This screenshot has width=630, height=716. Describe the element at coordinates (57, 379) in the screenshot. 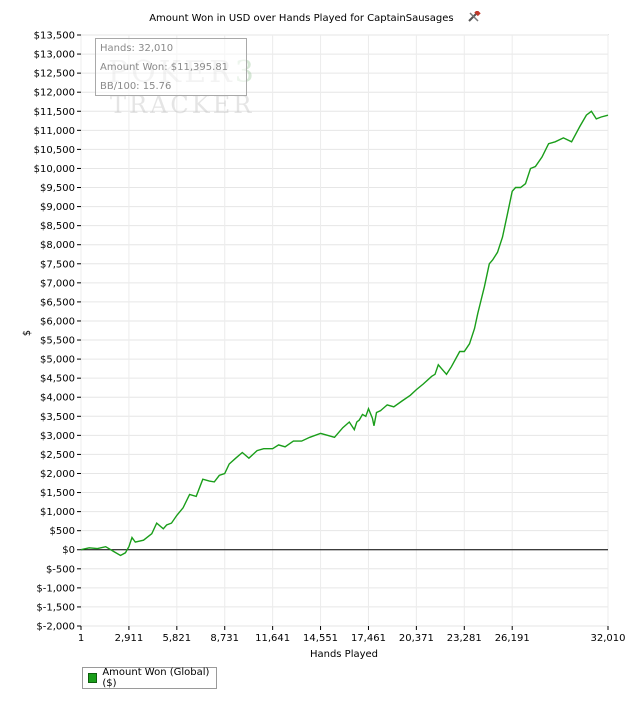

I see `y-tick-label: $4,500` at that location.